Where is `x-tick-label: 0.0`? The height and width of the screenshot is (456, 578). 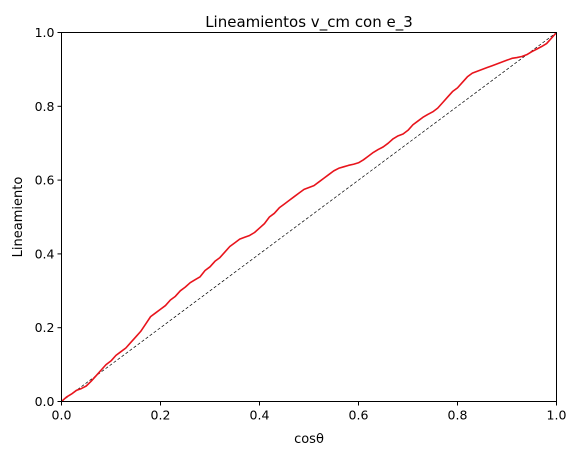
x-tick-label: 0.0 is located at coordinates (62, 415).